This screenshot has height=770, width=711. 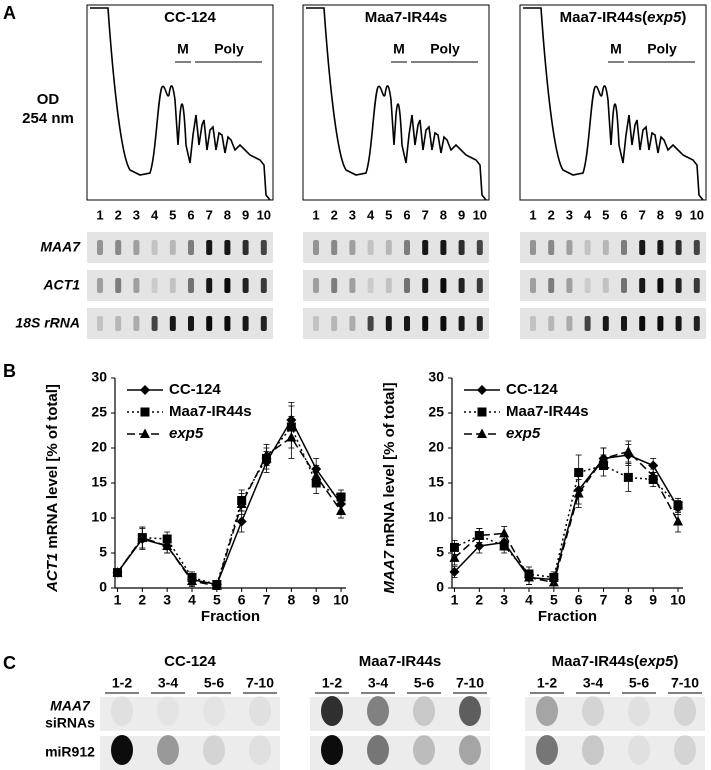 I want to click on row-label: siRNAs, so click(x=70, y=723).